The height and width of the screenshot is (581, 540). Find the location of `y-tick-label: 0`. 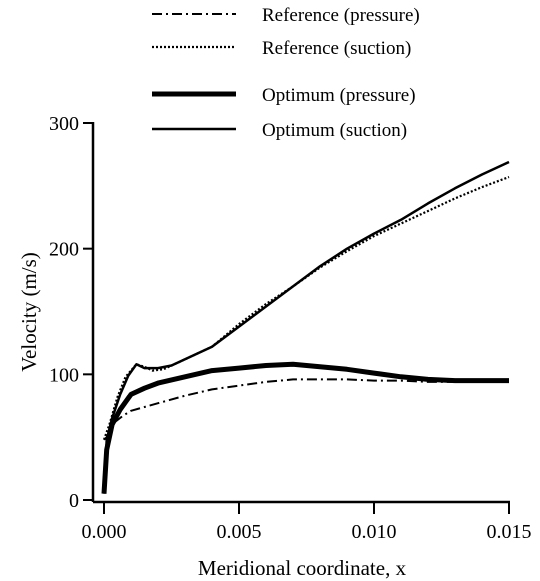

y-tick-label: 0 is located at coordinates (74, 501).